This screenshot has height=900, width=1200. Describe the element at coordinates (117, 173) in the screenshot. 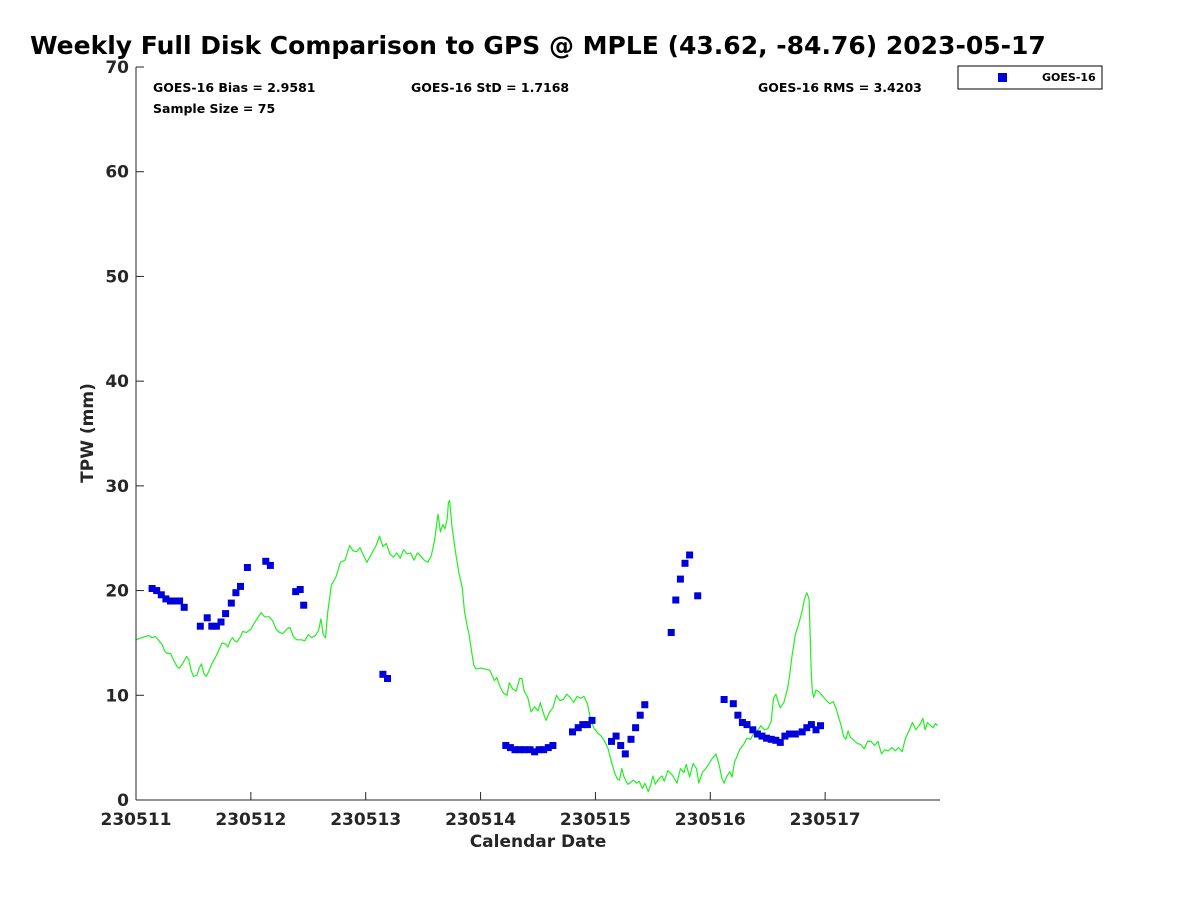

I see `y-tick-label-60: 60` at that location.